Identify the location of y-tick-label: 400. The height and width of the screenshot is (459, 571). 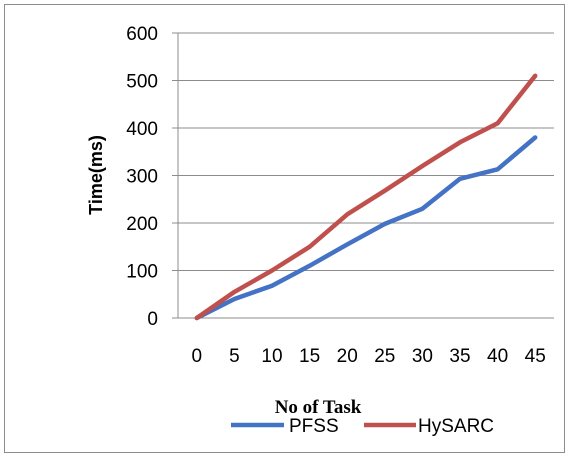
(142, 129).